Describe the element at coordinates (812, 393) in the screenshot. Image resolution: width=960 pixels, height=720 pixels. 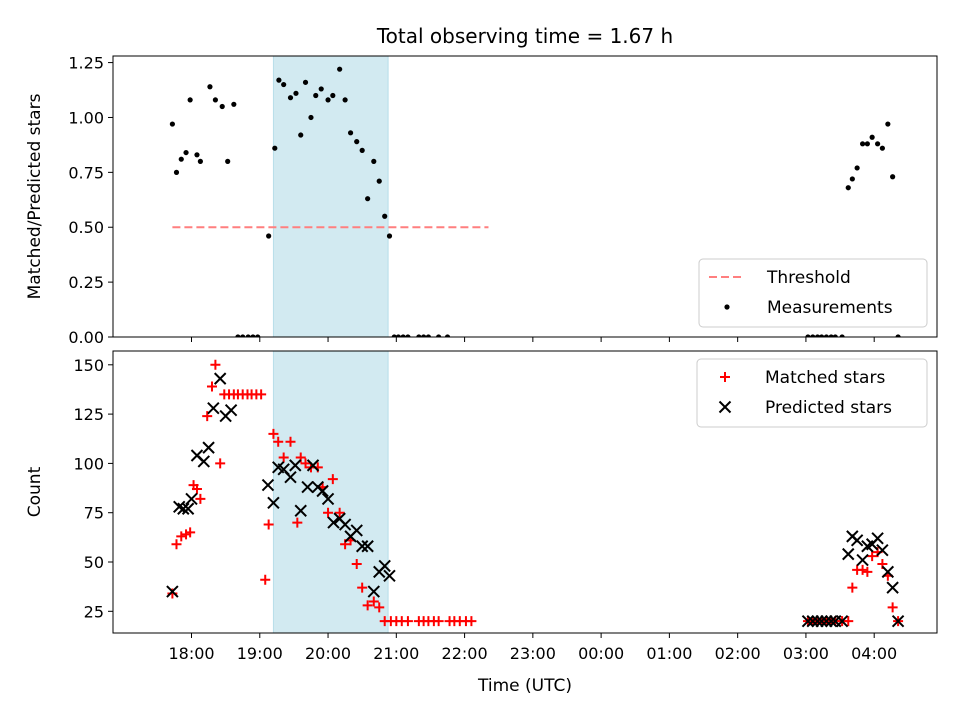
I see `bottom-legend: Matched stars Predicted stars` at that location.